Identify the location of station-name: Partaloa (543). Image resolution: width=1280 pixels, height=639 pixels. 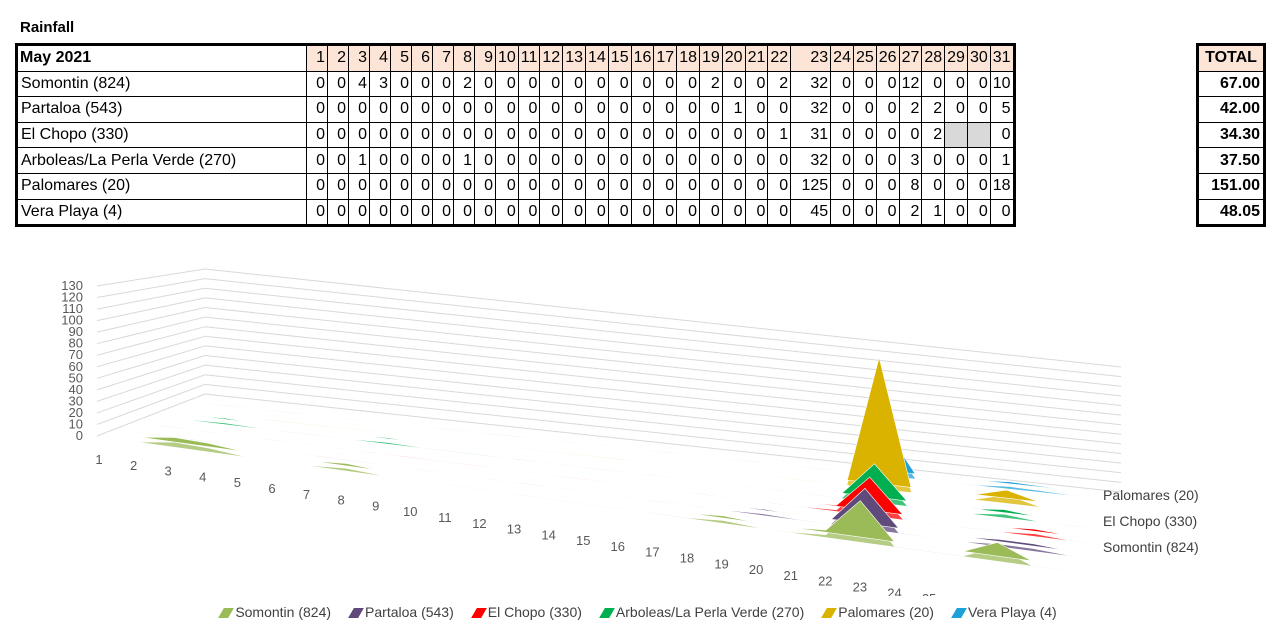
(161, 109).